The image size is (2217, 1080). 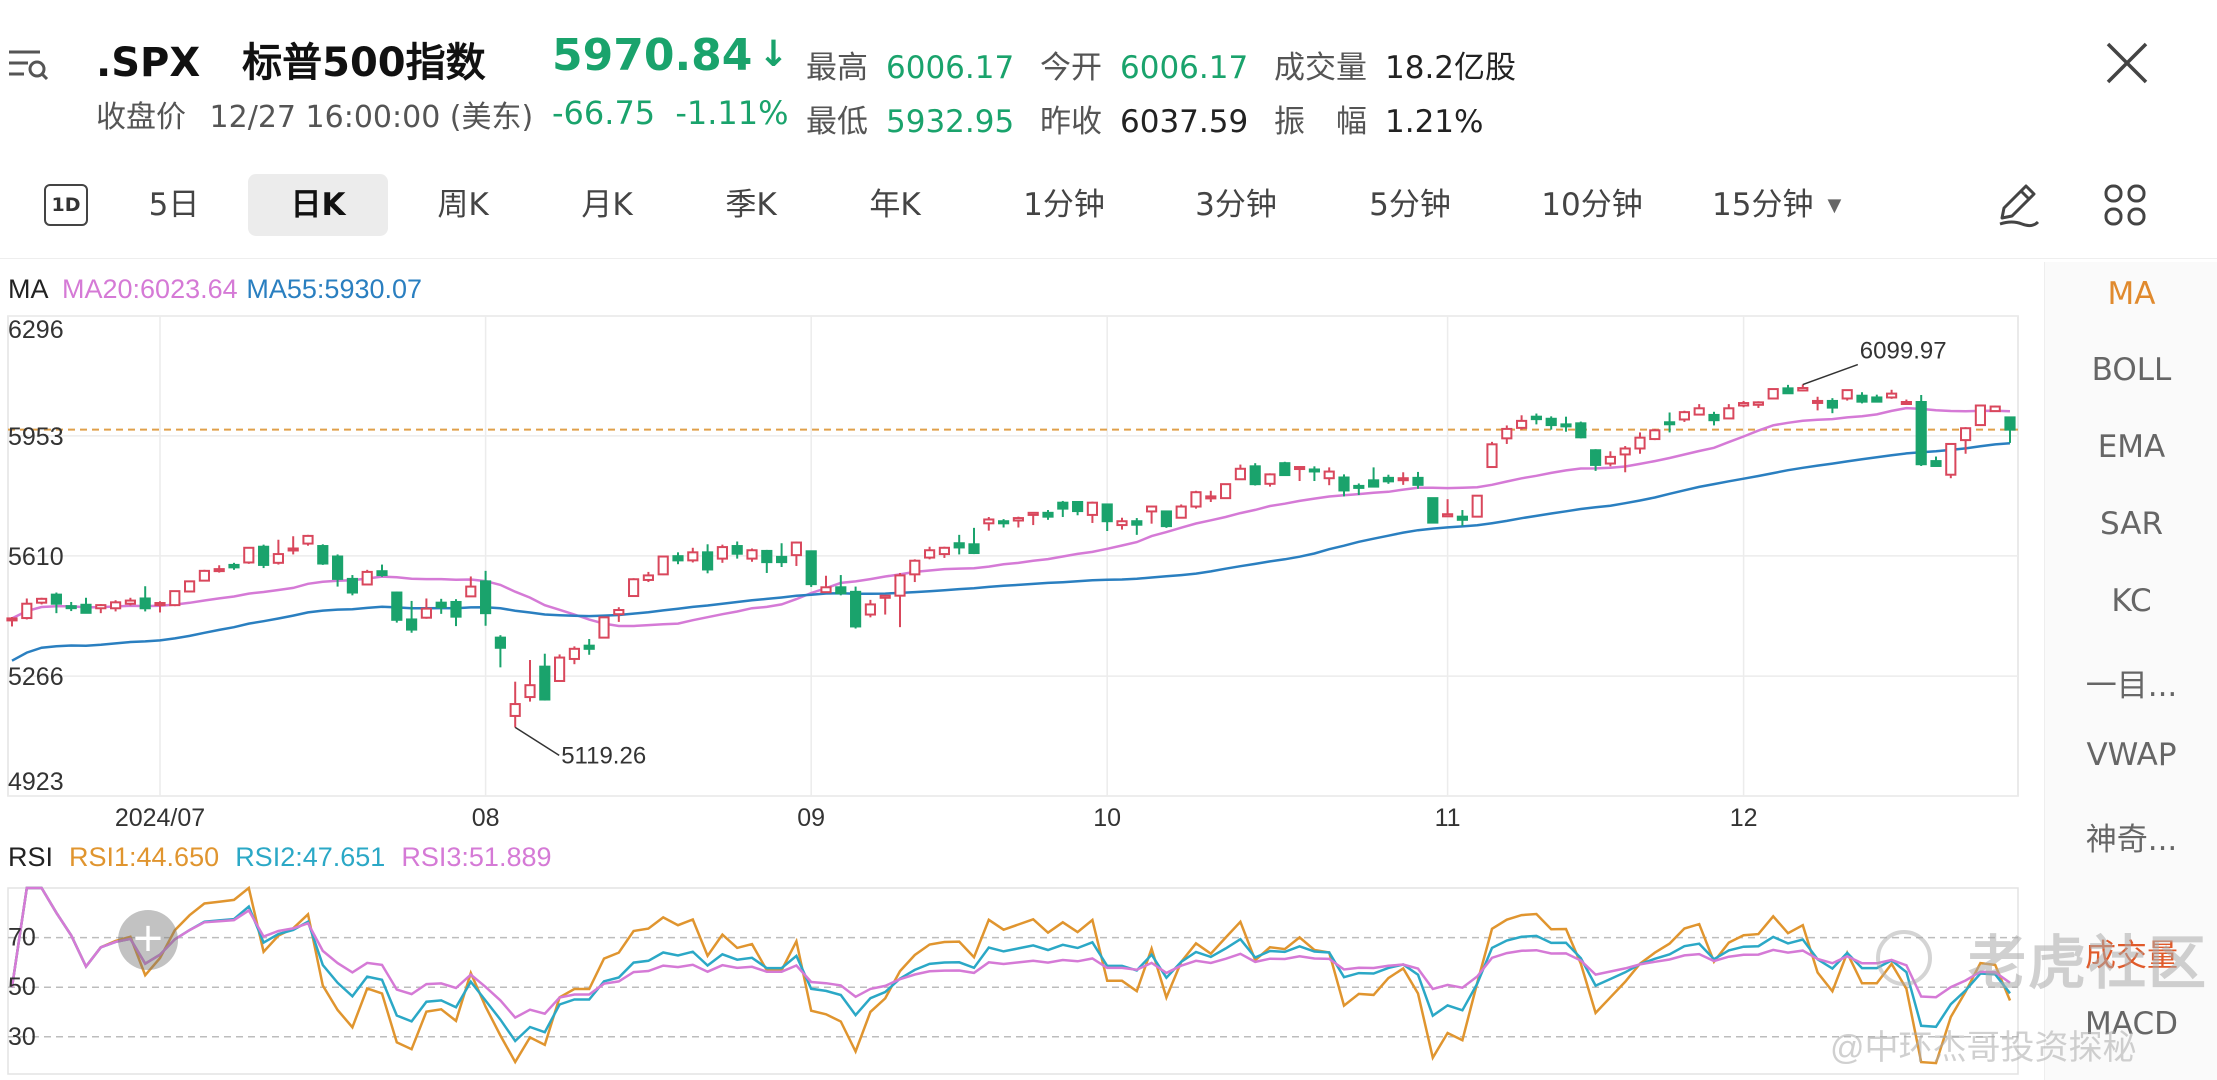 I want to click on price-tick-label: 5953, so click(x=36, y=437).